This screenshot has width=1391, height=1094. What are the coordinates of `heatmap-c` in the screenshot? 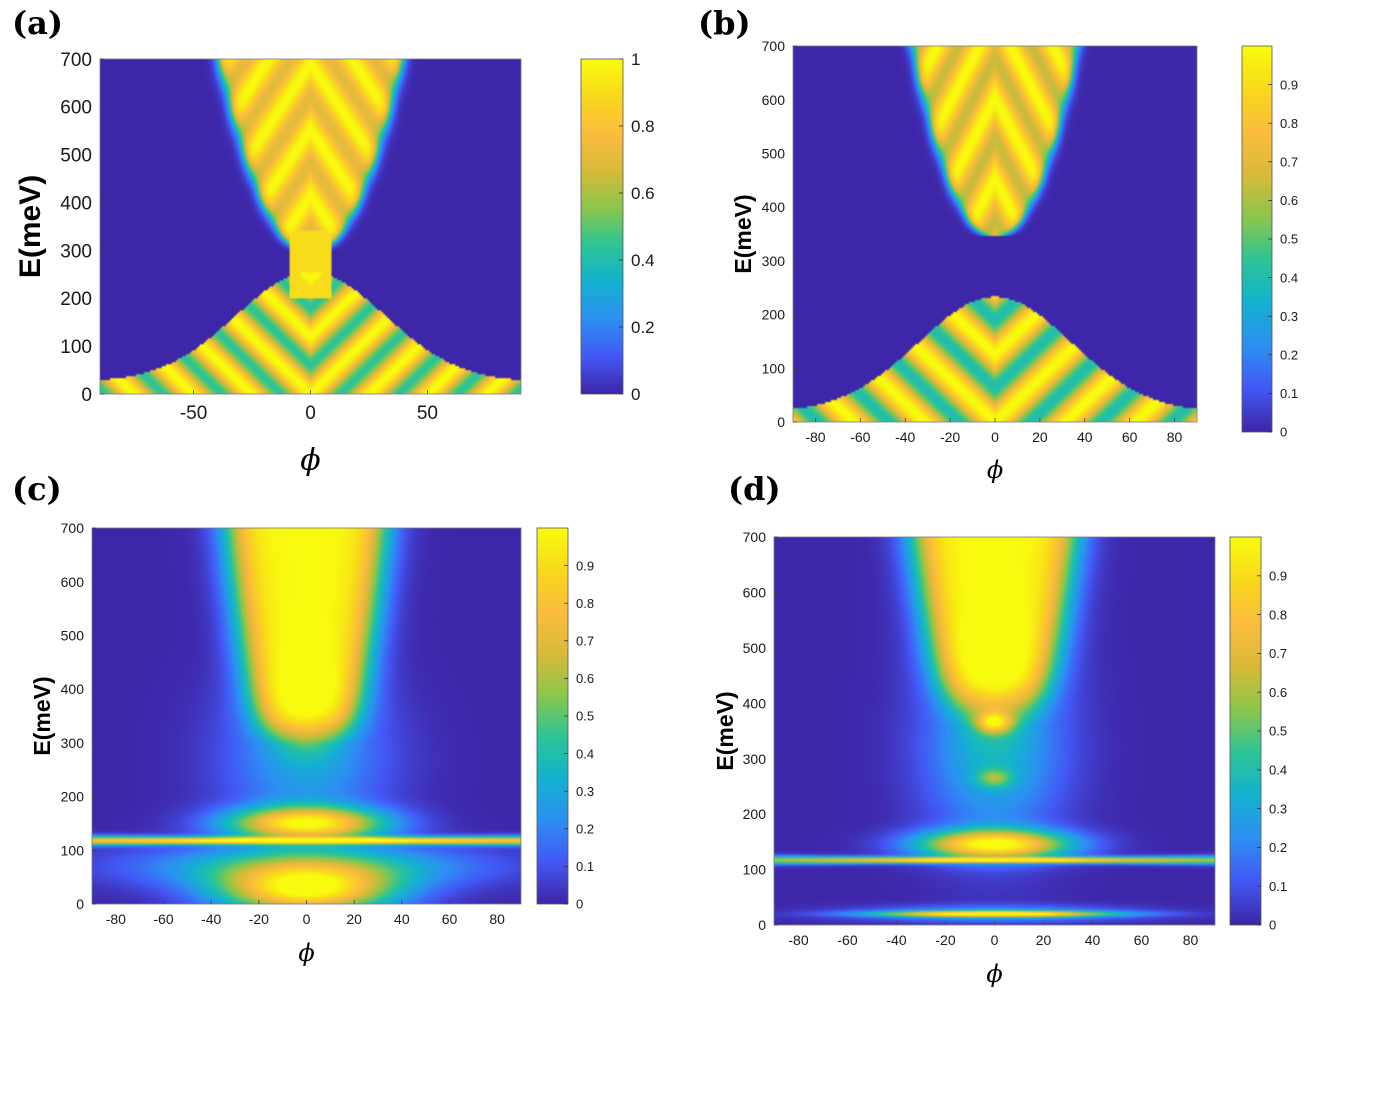 It's located at (306, 716).